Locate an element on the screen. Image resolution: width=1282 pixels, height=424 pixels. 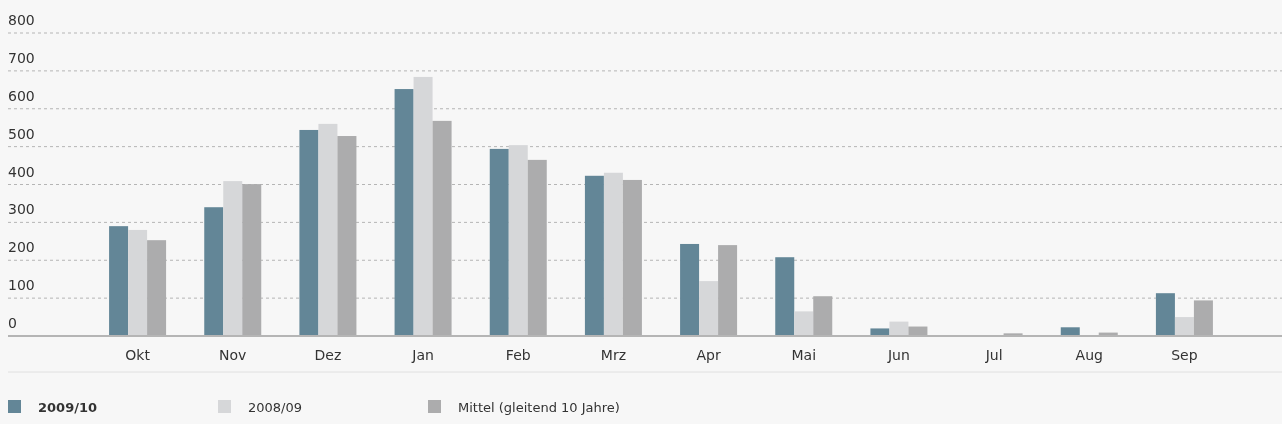
x-tick-label: Apr is located at coordinates (708, 355).